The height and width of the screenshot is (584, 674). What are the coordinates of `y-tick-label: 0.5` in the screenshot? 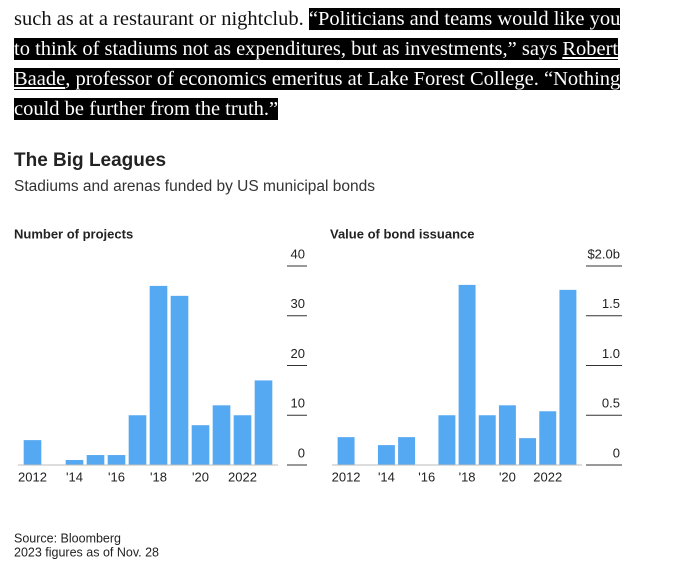 It's located at (611, 403).